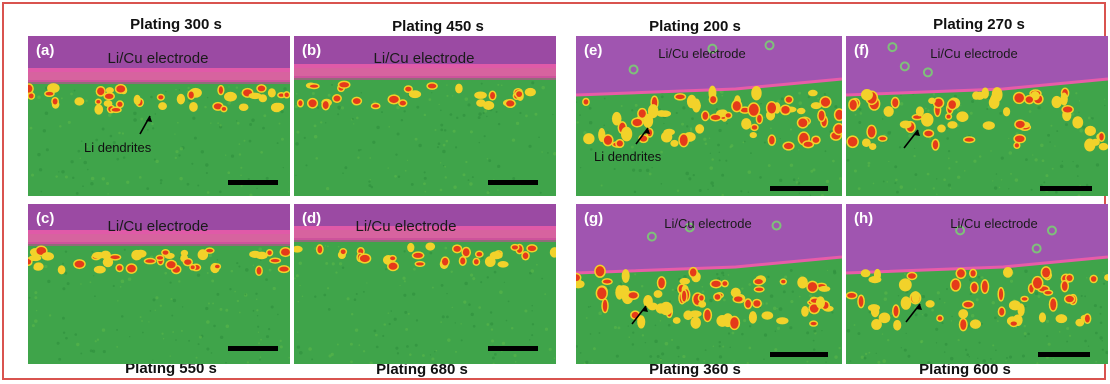  Describe the element at coordinates (176, 24) in the screenshot. I see `title-a: Plating 300 s` at that location.